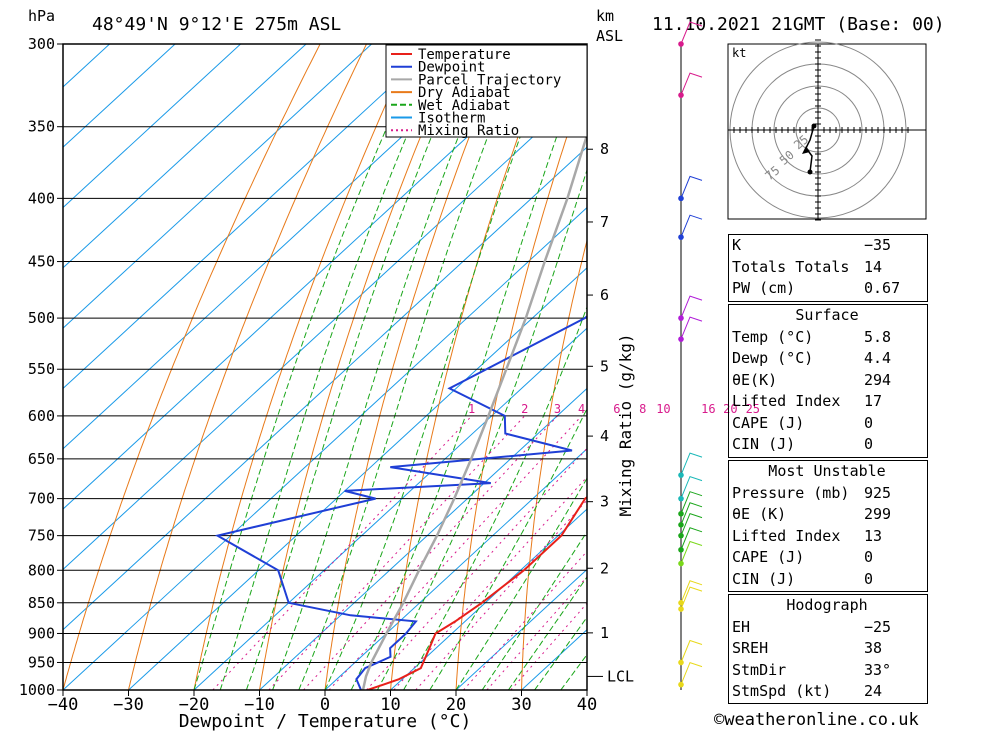  What do you see at coordinates (464, 106) in the screenshot?
I see `legend-label: Wet Adiabat` at bounding box center [464, 106].